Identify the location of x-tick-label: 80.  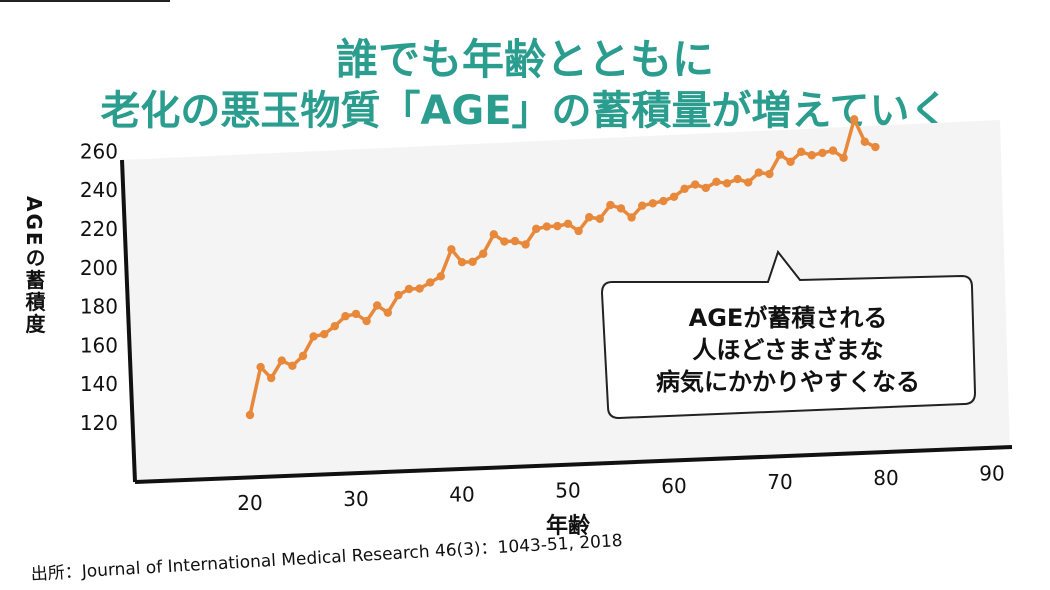
(885, 478).